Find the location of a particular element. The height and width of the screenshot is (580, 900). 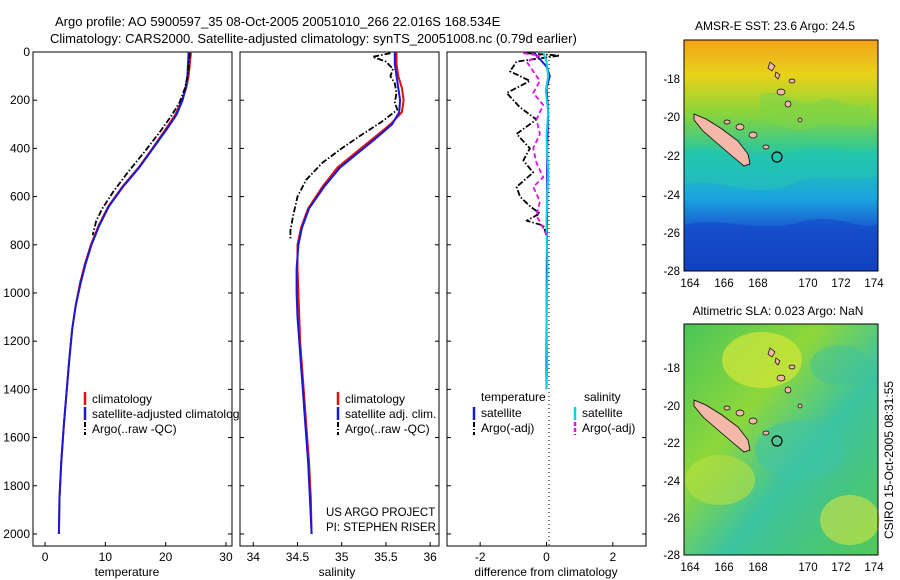

x-tick-label: -2 is located at coordinates (480, 557).